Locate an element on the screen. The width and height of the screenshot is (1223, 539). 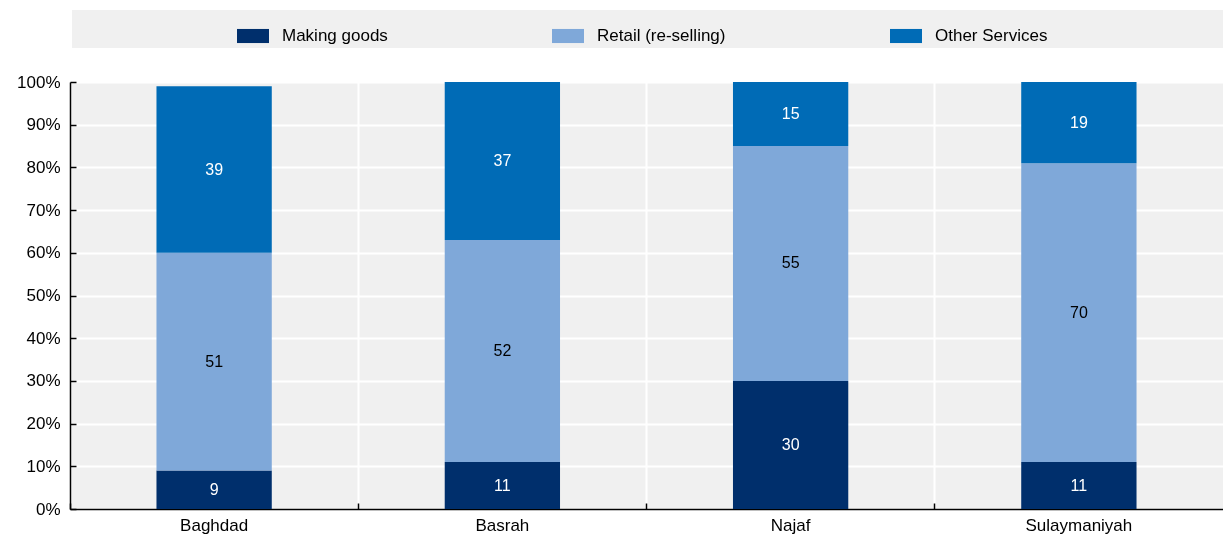
legend-label: Making goods is located at coordinates (335, 35).